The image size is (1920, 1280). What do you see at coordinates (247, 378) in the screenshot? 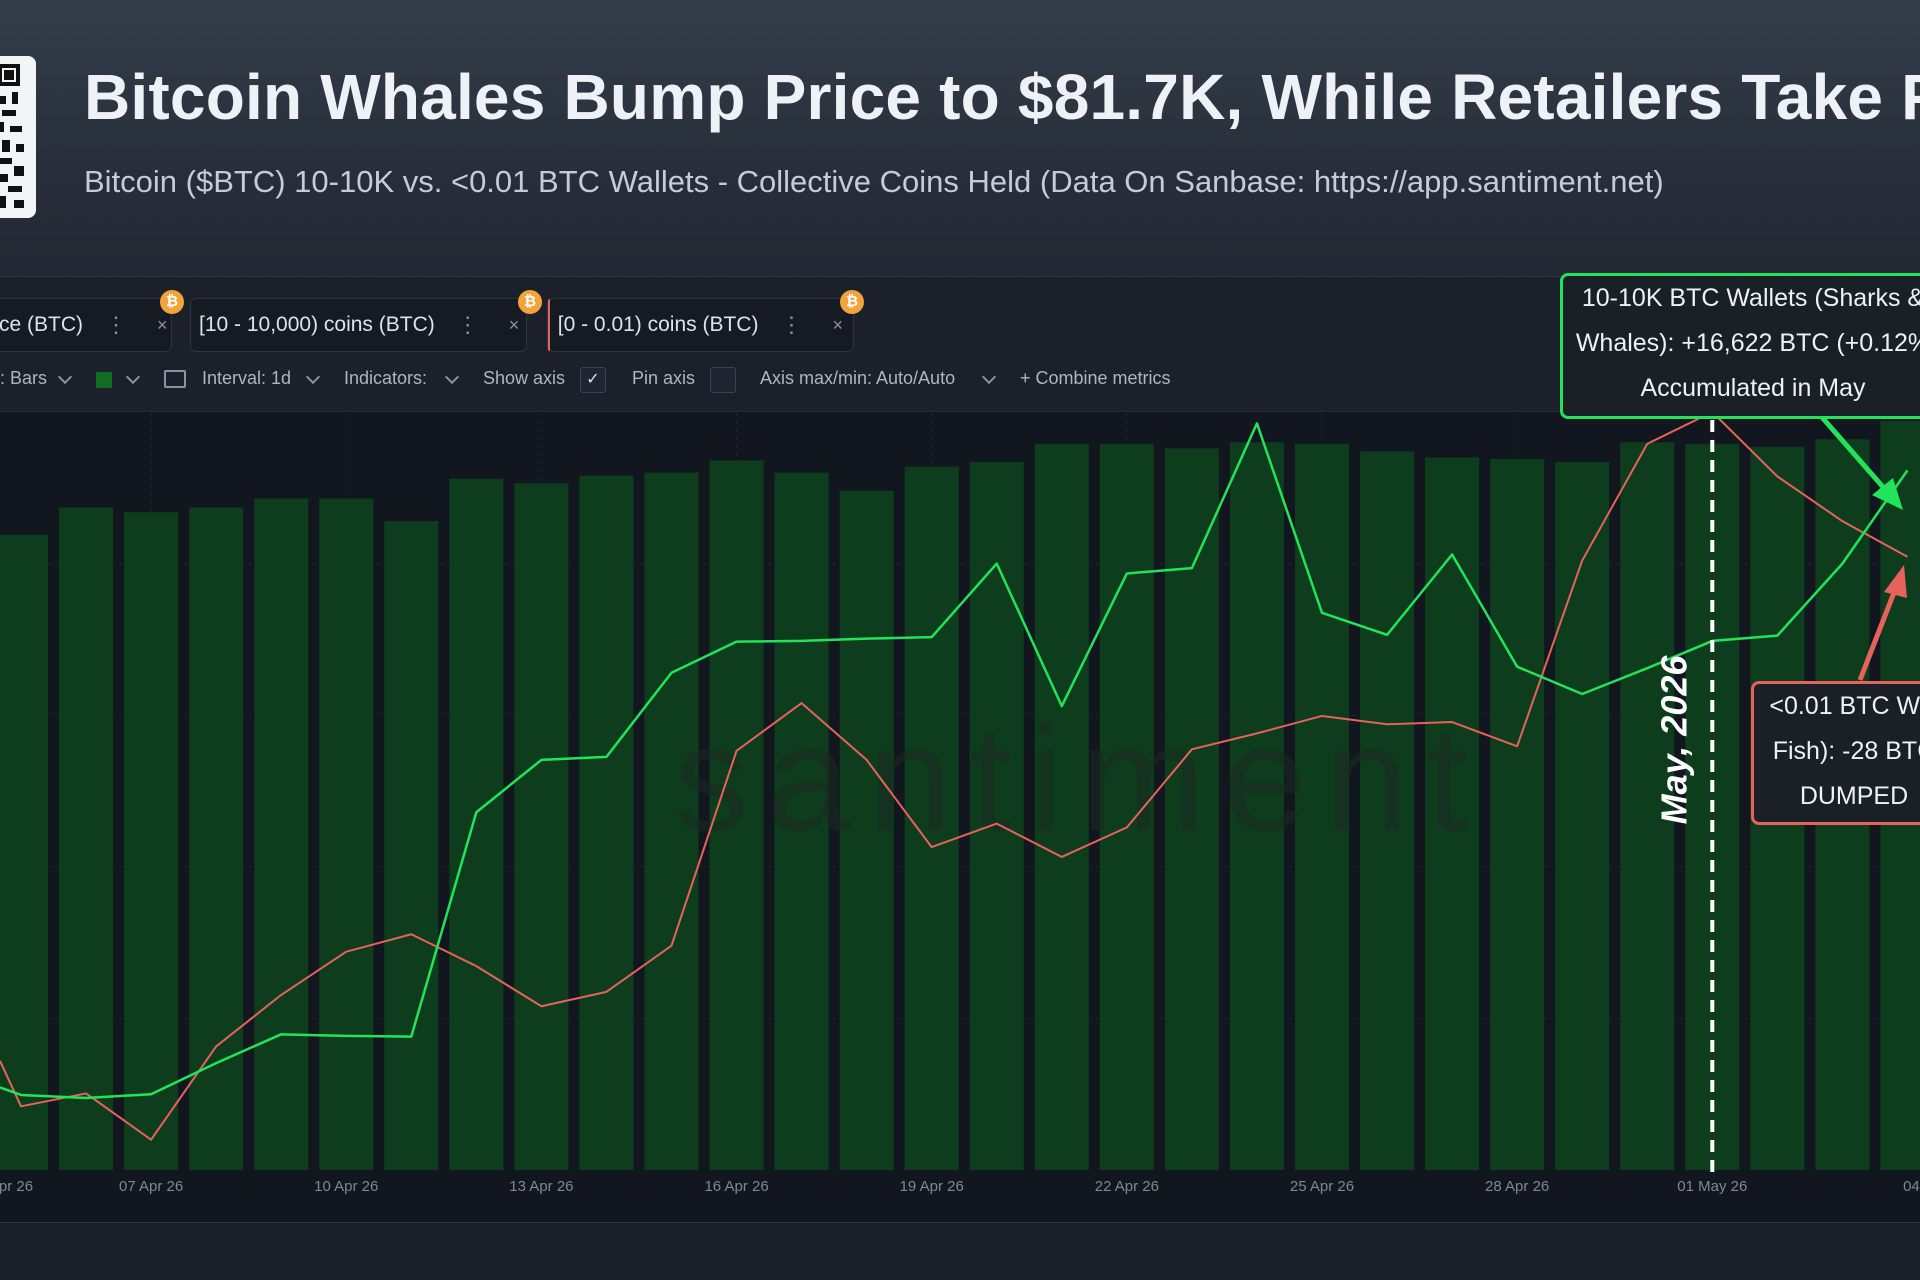
I see `interval-dropdown: Interval: 1d` at bounding box center [247, 378].